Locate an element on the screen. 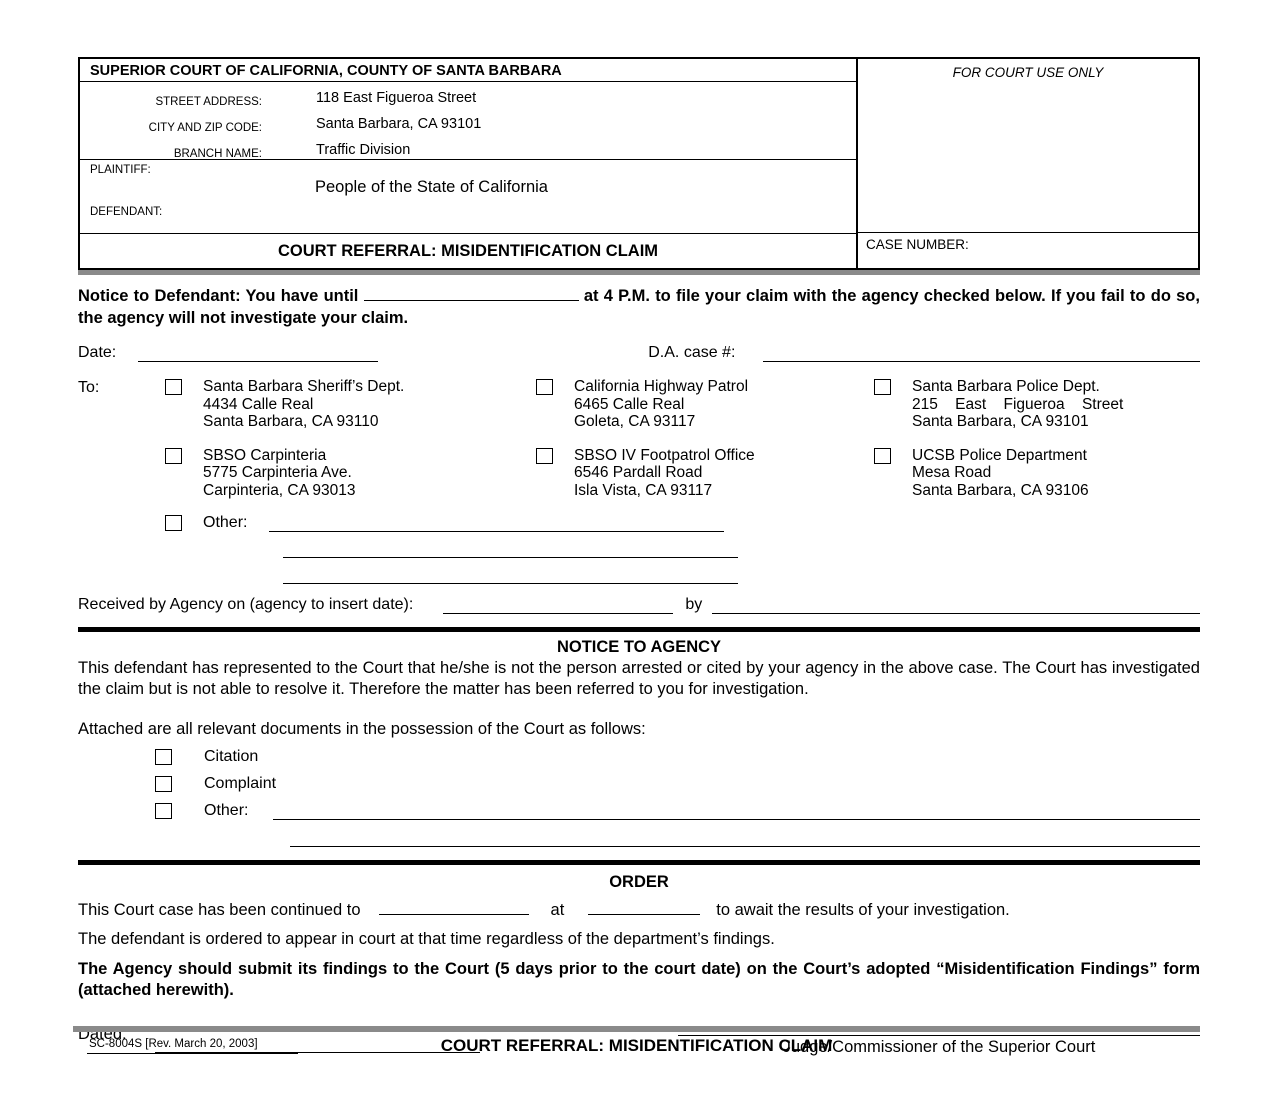 The height and width of the screenshot is (1100, 1275). attachment-citation-row: Citation is located at coordinates (639, 757).